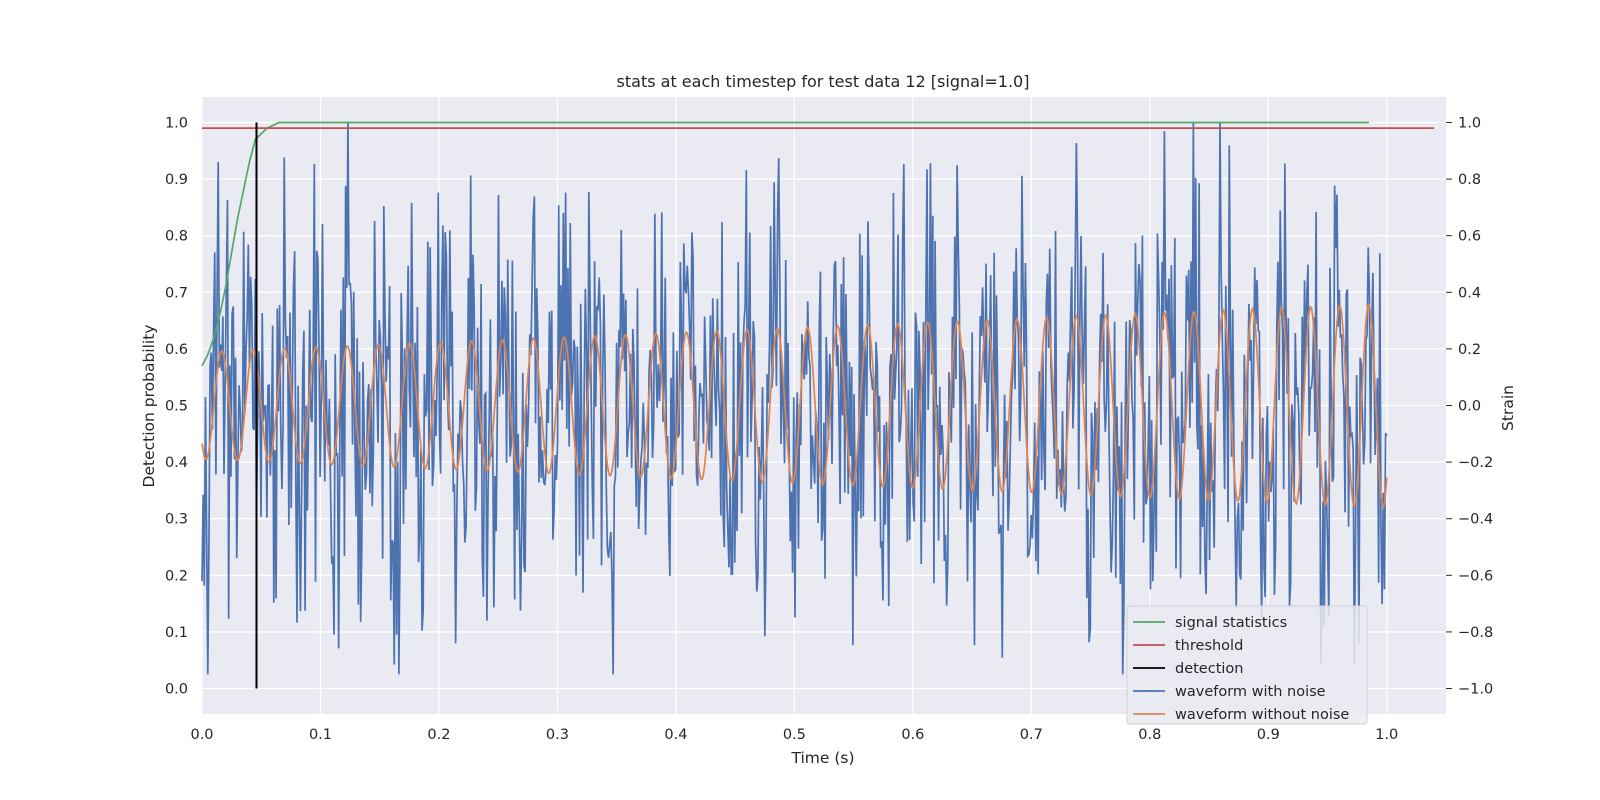 This screenshot has height=800, width=1600. I want to click on y-tick-label: 0.5, so click(176, 407).